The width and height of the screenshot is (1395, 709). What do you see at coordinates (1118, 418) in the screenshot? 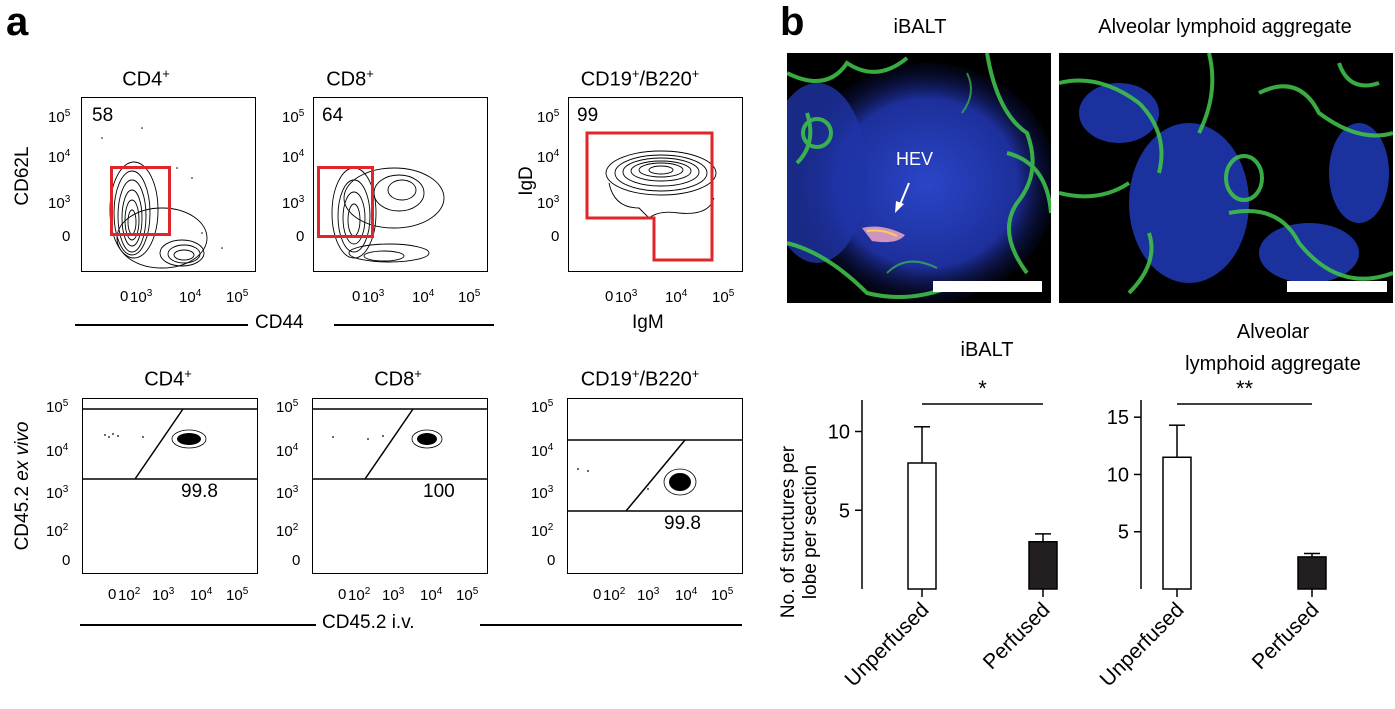
I see `chart-2-ytick-label: 15` at bounding box center [1118, 418].